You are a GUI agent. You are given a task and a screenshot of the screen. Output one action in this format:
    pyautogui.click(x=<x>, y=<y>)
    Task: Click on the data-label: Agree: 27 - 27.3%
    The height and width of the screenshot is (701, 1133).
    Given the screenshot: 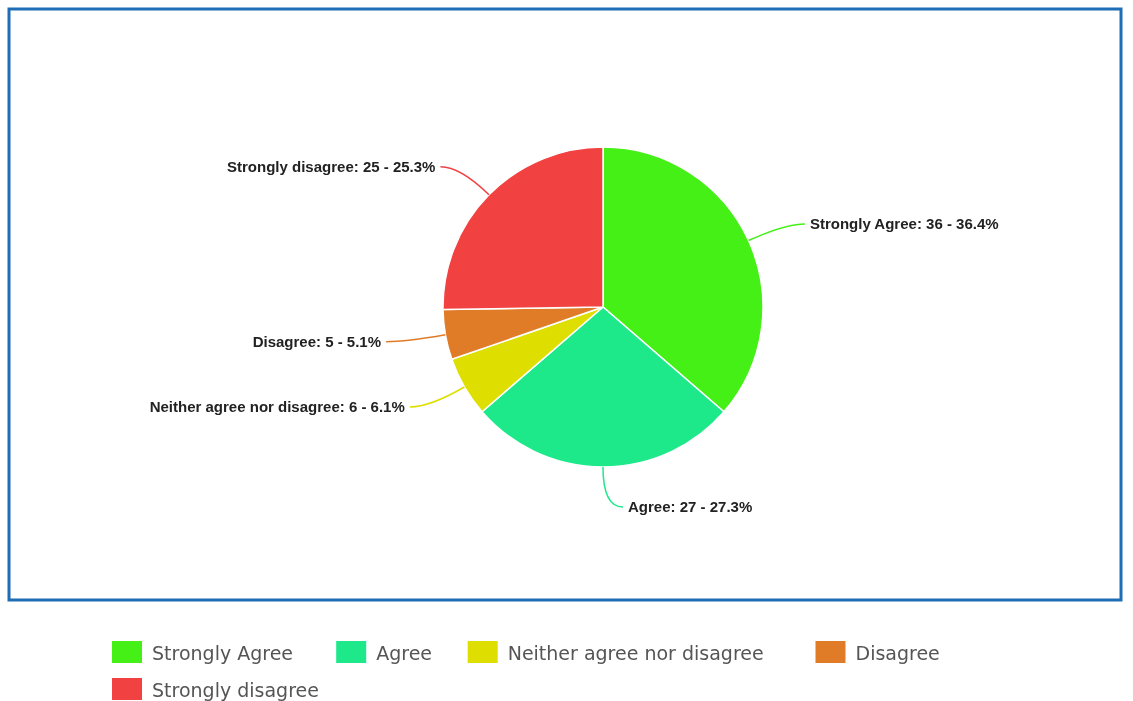 What is the action you would take?
    pyautogui.click(x=690, y=507)
    